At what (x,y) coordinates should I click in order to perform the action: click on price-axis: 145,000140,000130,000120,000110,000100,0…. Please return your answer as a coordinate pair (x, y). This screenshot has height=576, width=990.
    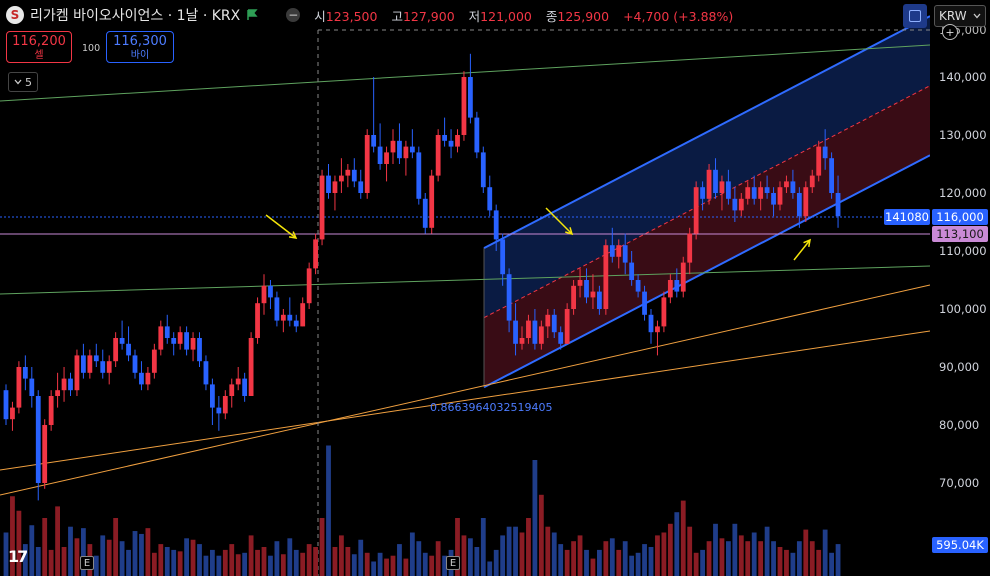
    Looking at the image, I should click on (937, 288).